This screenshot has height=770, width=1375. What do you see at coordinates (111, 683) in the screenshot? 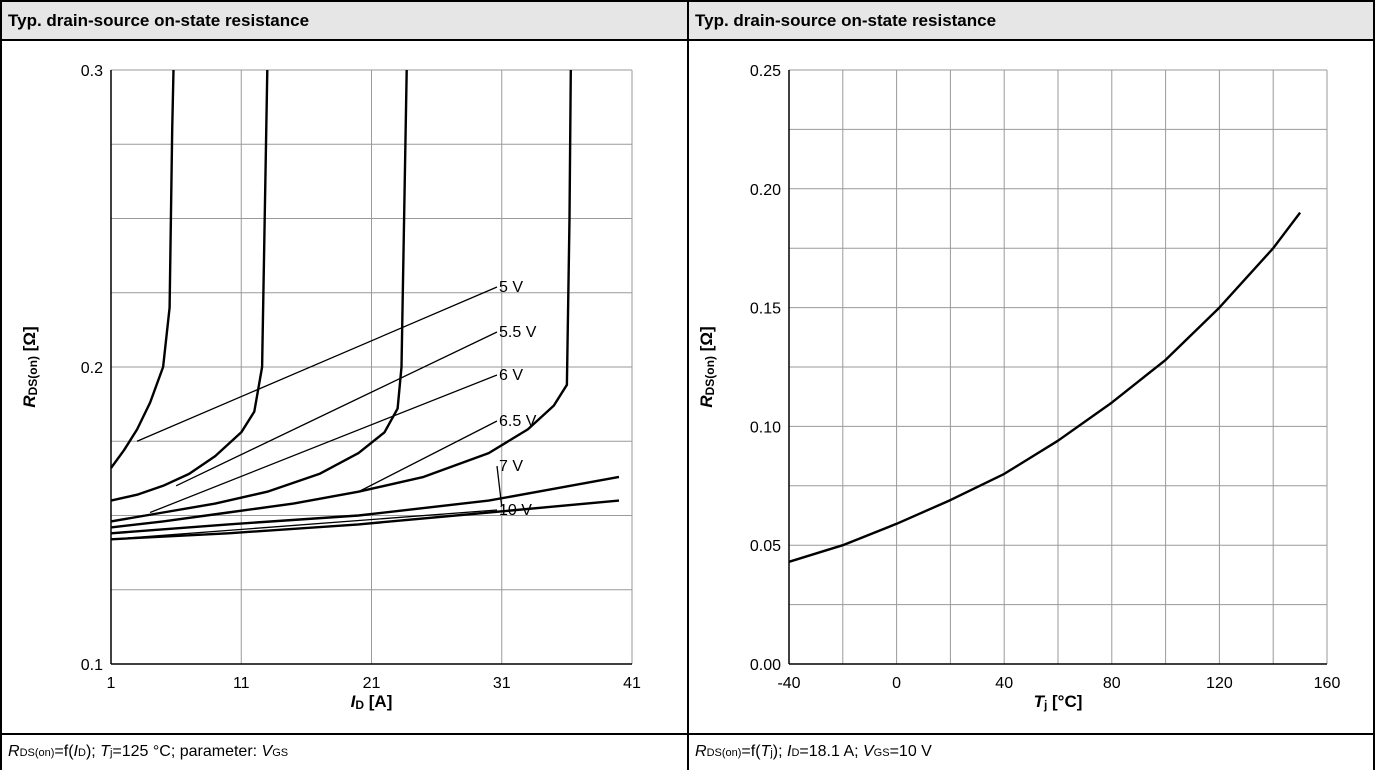
I see `x-tick-label: 1` at bounding box center [111, 683].